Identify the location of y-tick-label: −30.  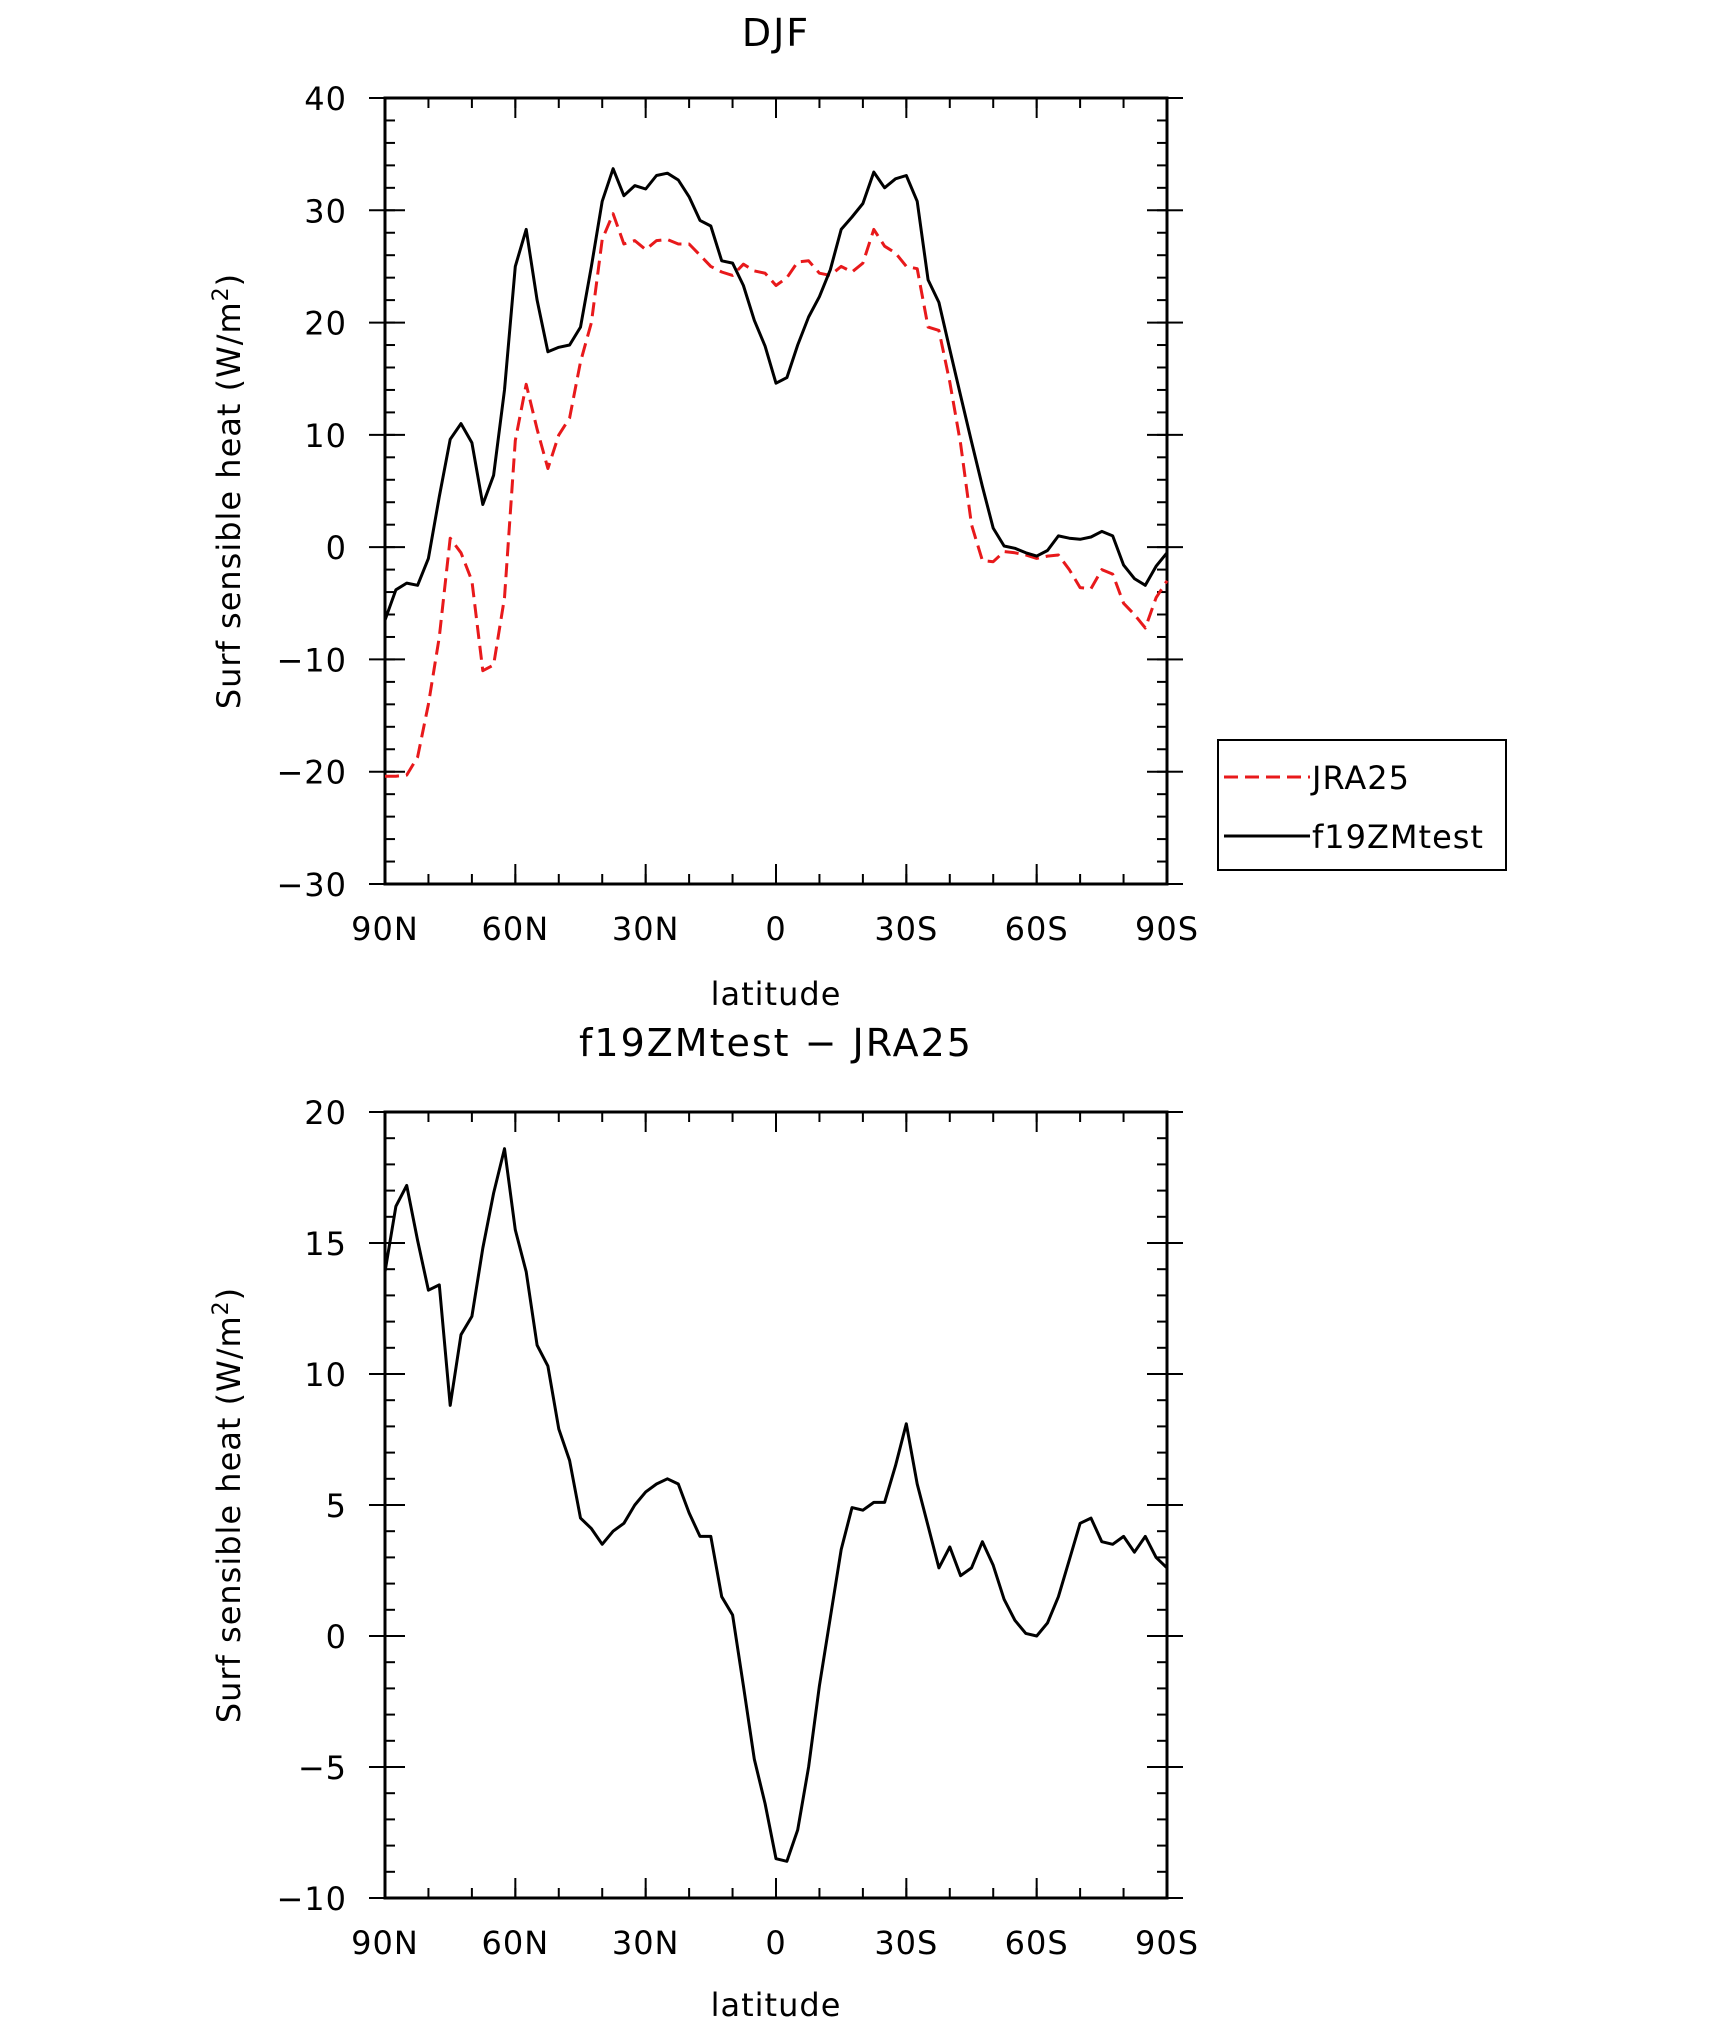
(311, 885).